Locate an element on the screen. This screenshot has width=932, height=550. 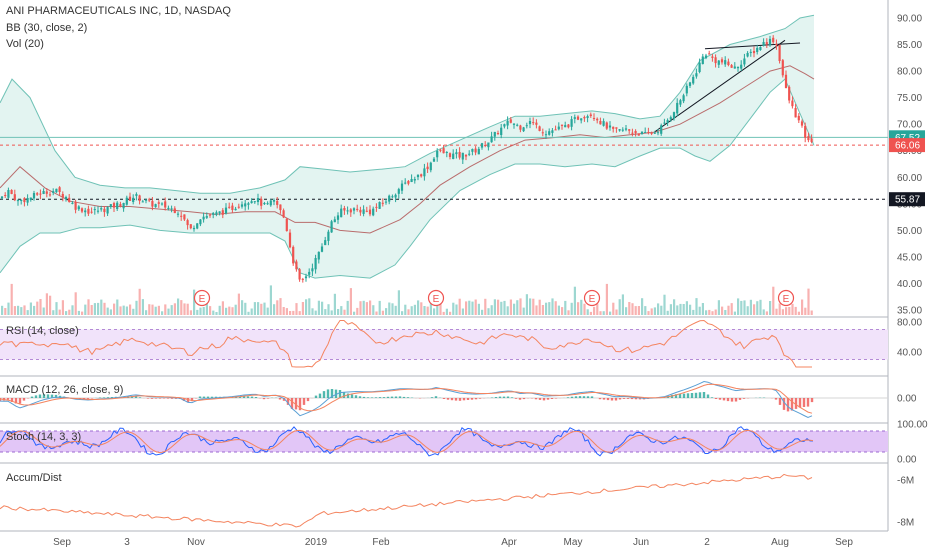
volume-study-label: Vol (20) is located at coordinates (25, 44).